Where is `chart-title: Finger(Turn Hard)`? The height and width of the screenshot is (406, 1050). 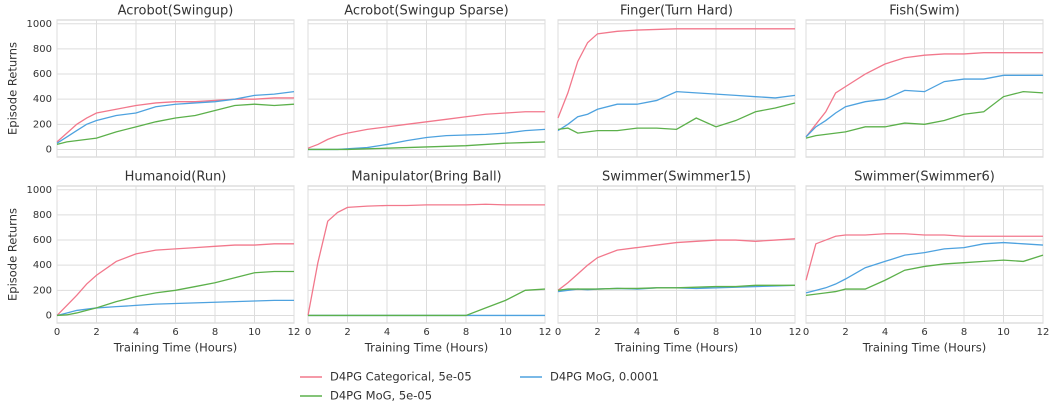
chart-title: Finger(Turn Hard) is located at coordinates (676, 11).